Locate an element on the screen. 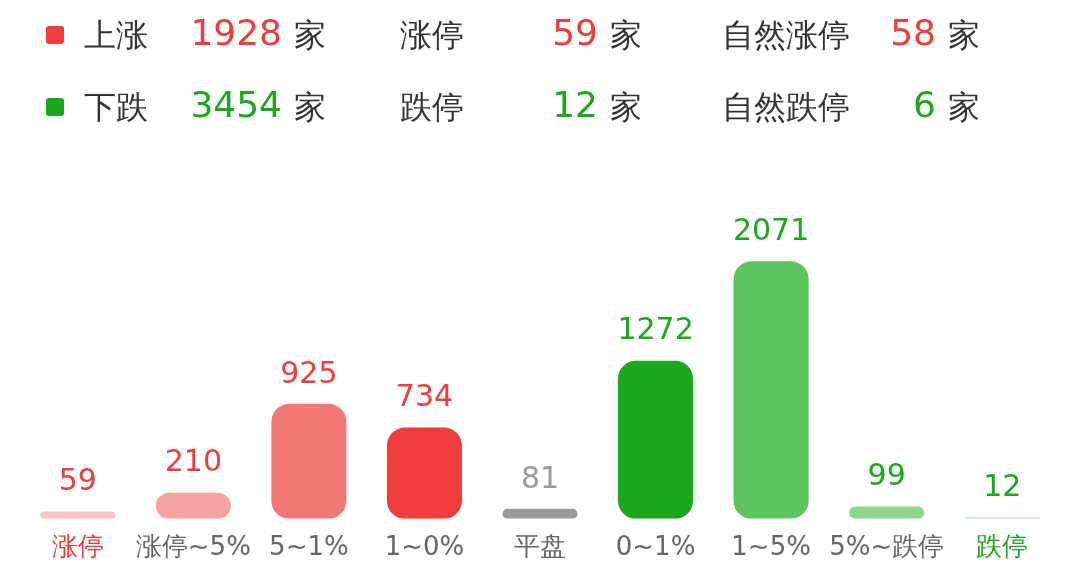  data-label: 1272 is located at coordinates (655, 329).